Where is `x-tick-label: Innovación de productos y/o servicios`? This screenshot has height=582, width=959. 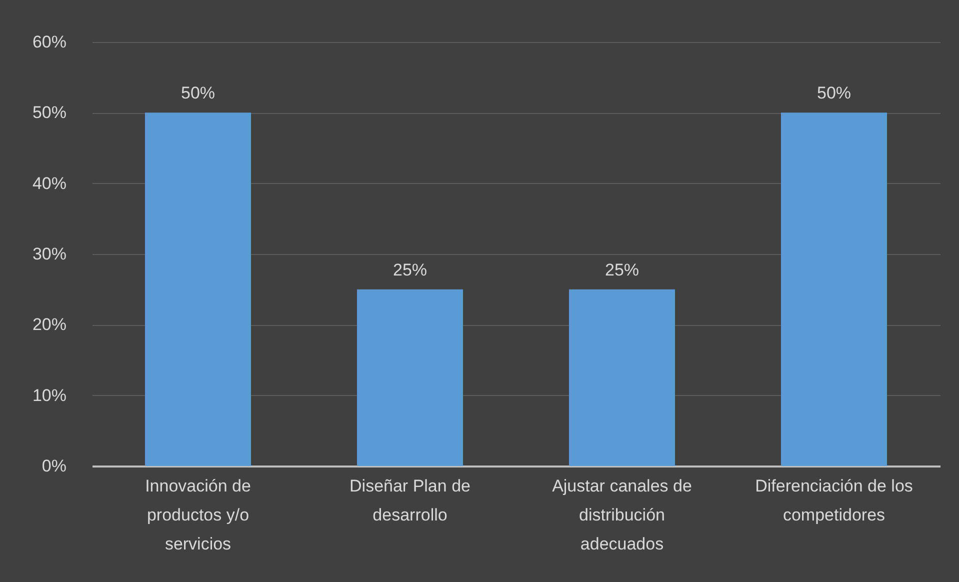
x-tick-label: Innovación de productos y/o servicios is located at coordinates (198, 515).